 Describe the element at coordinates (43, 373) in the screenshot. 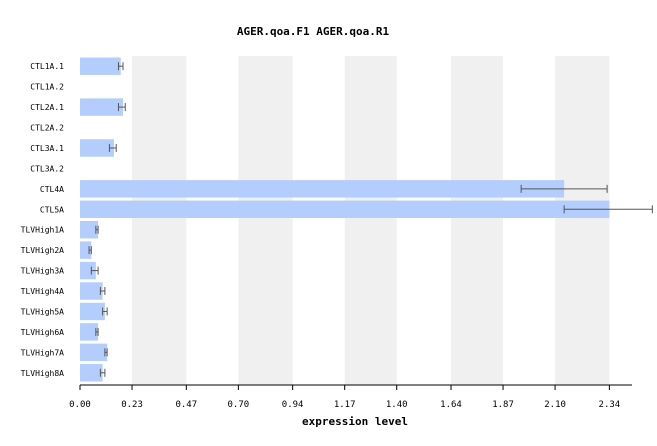

I see `category-label: TLVHigh8A` at that location.